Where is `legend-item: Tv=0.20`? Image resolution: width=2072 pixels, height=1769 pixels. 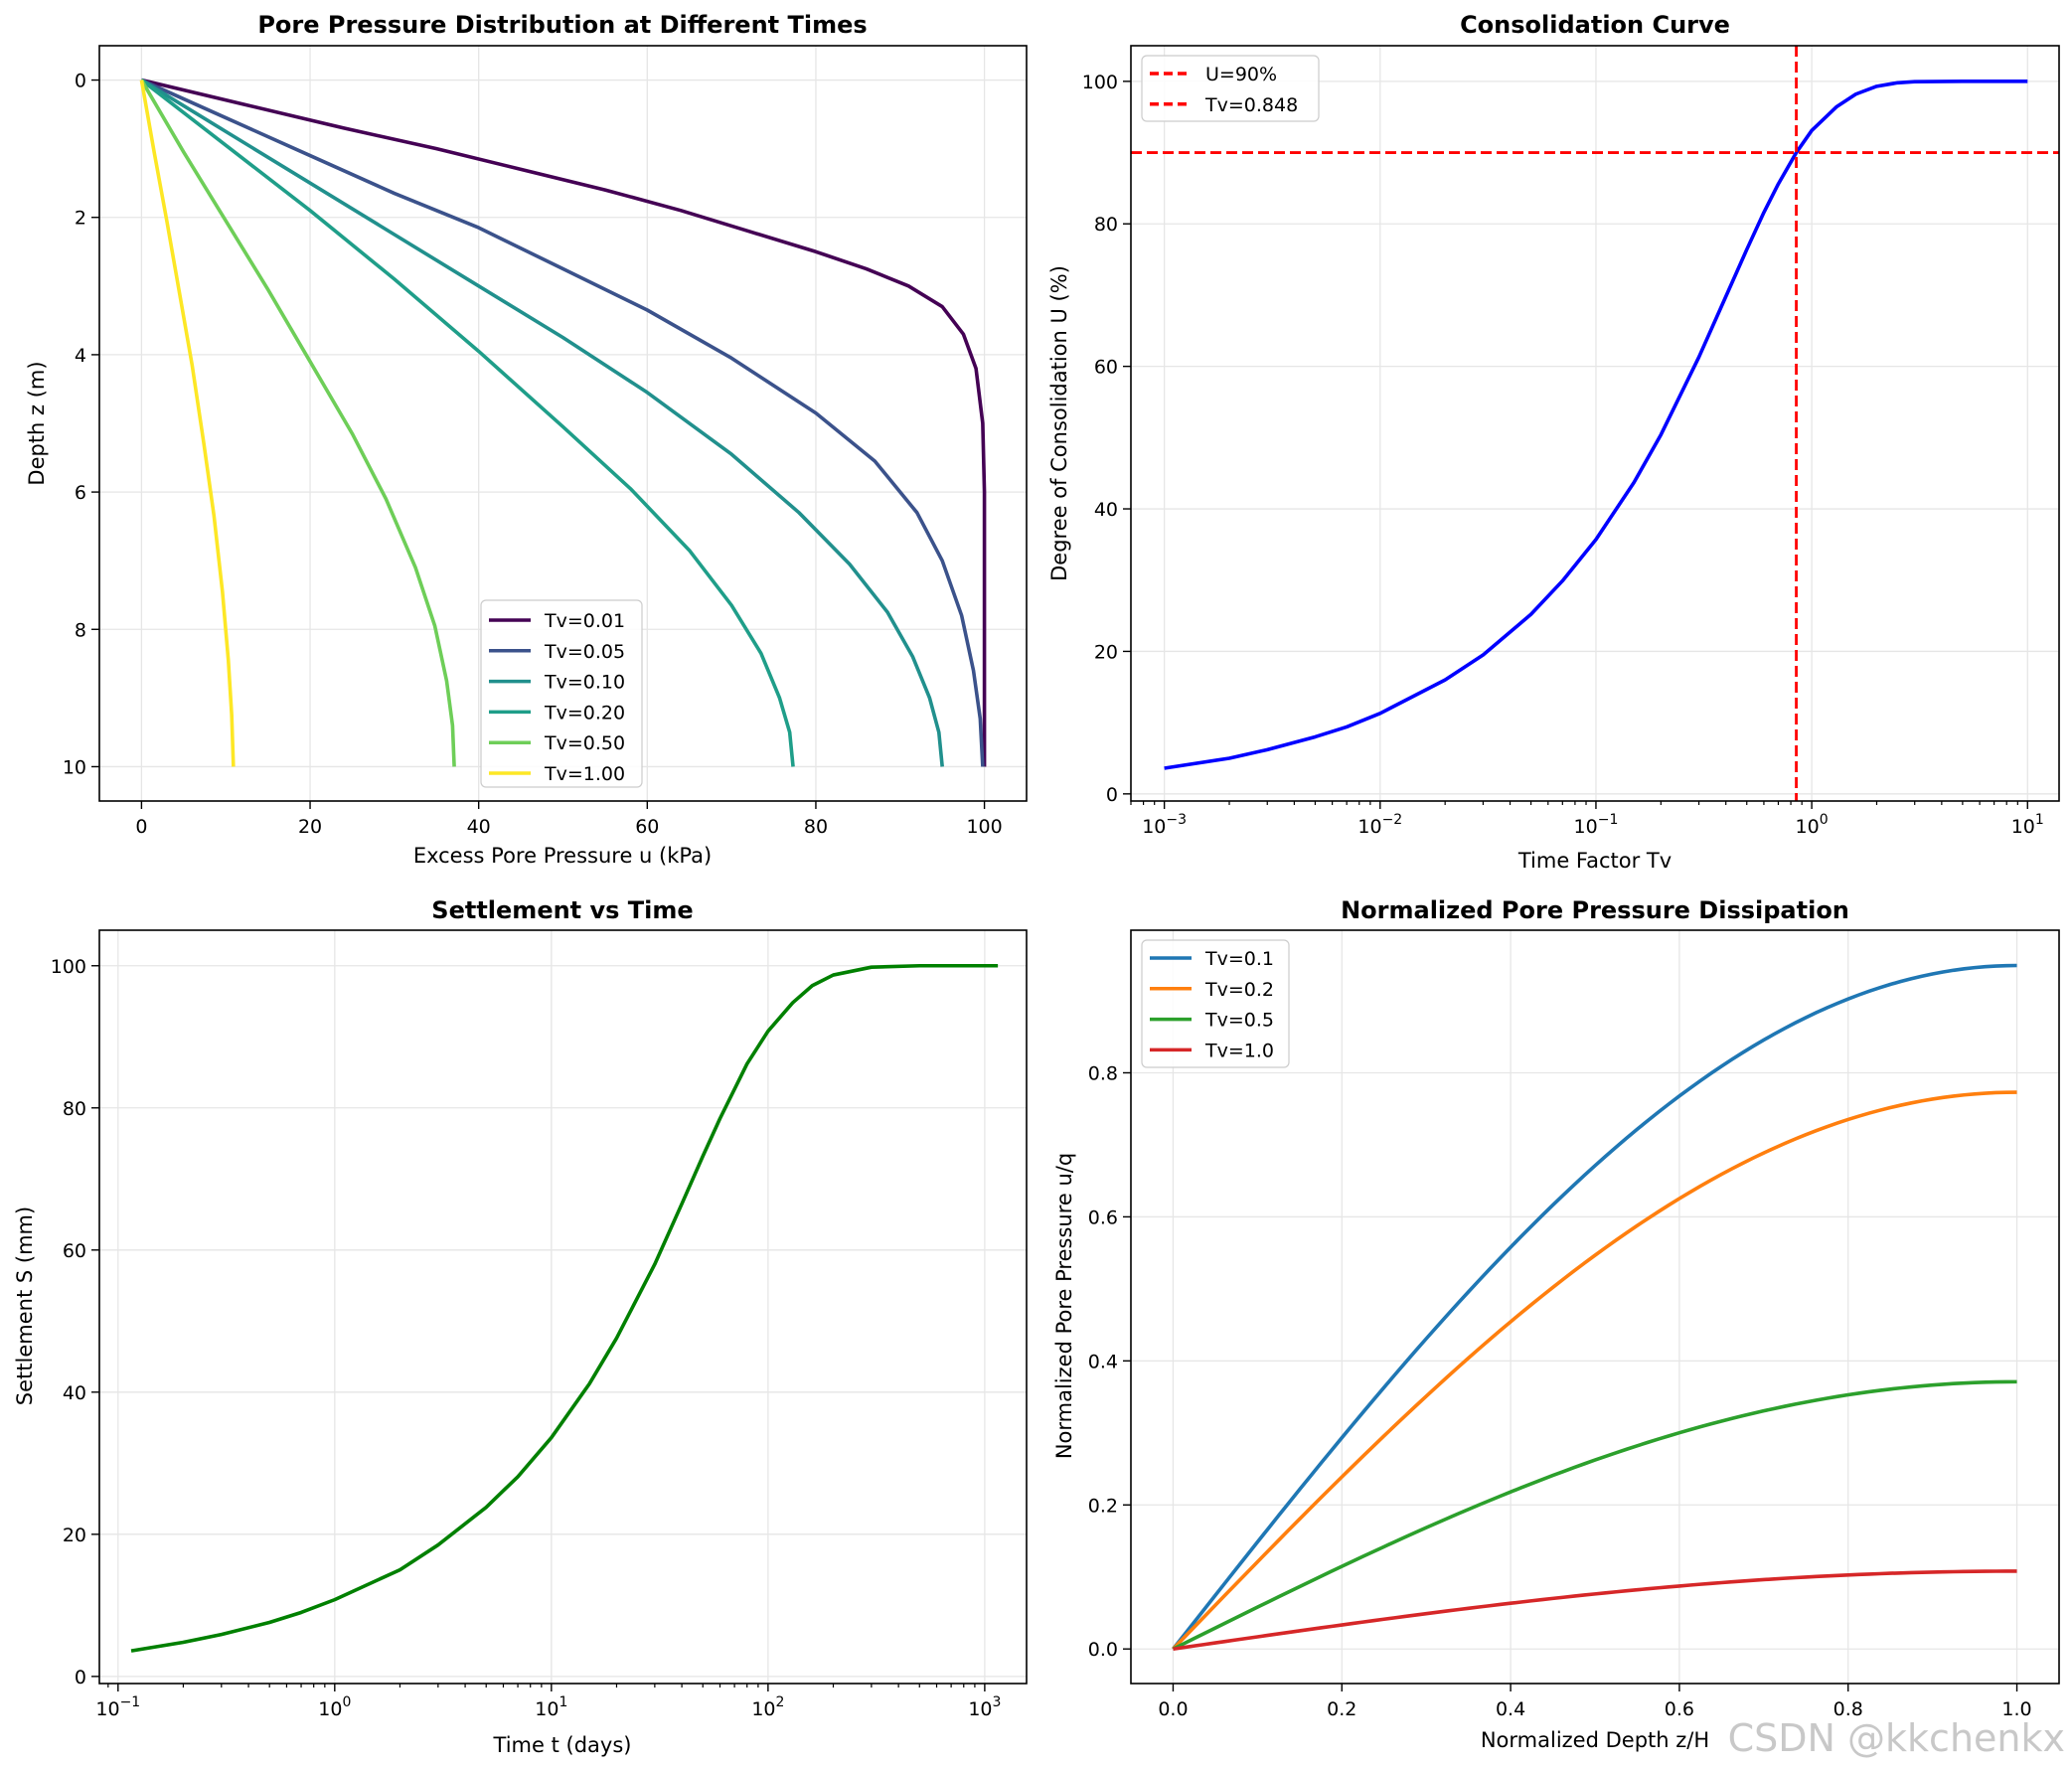
legend-item: Tv=0.20 is located at coordinates (557, 713).